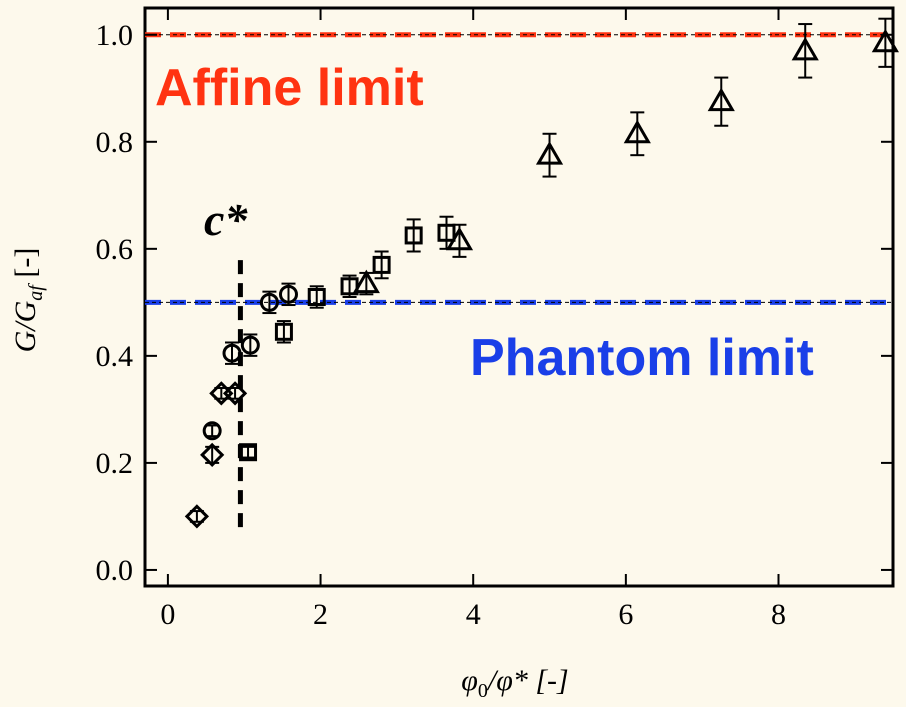  What do you see at coordinates (320, 614) in the screenshot?
I see `x-tick-label: 2` at bounding box center [320, 614].